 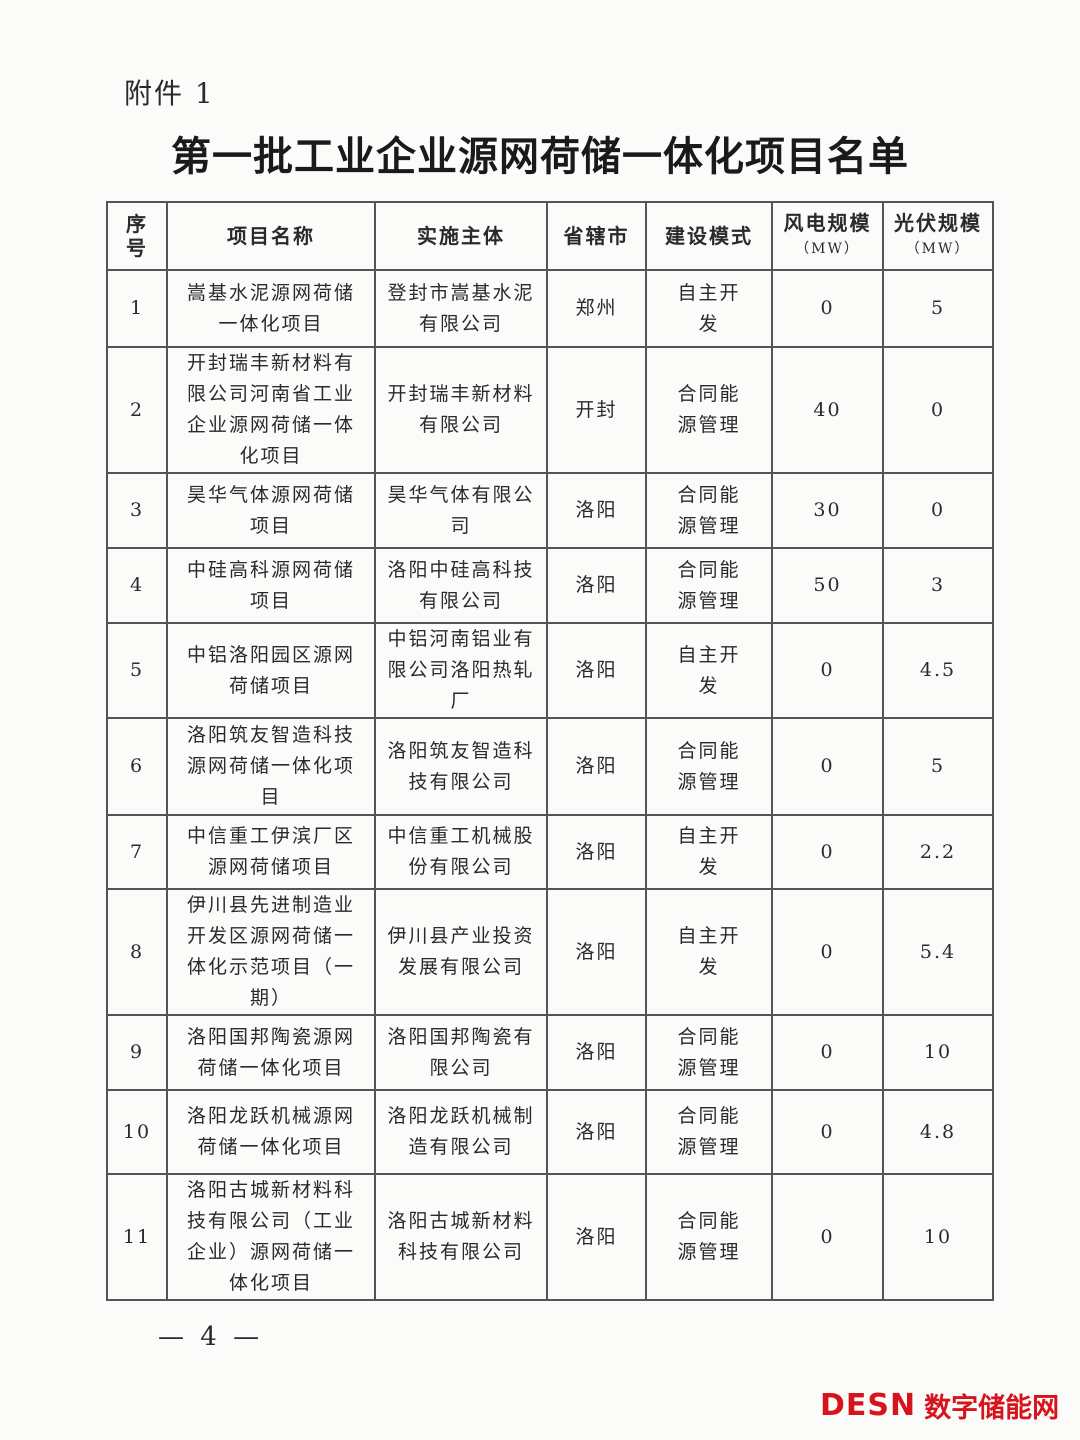 I want to click on cell-pv: 2.2, so click(x=938, y=852).